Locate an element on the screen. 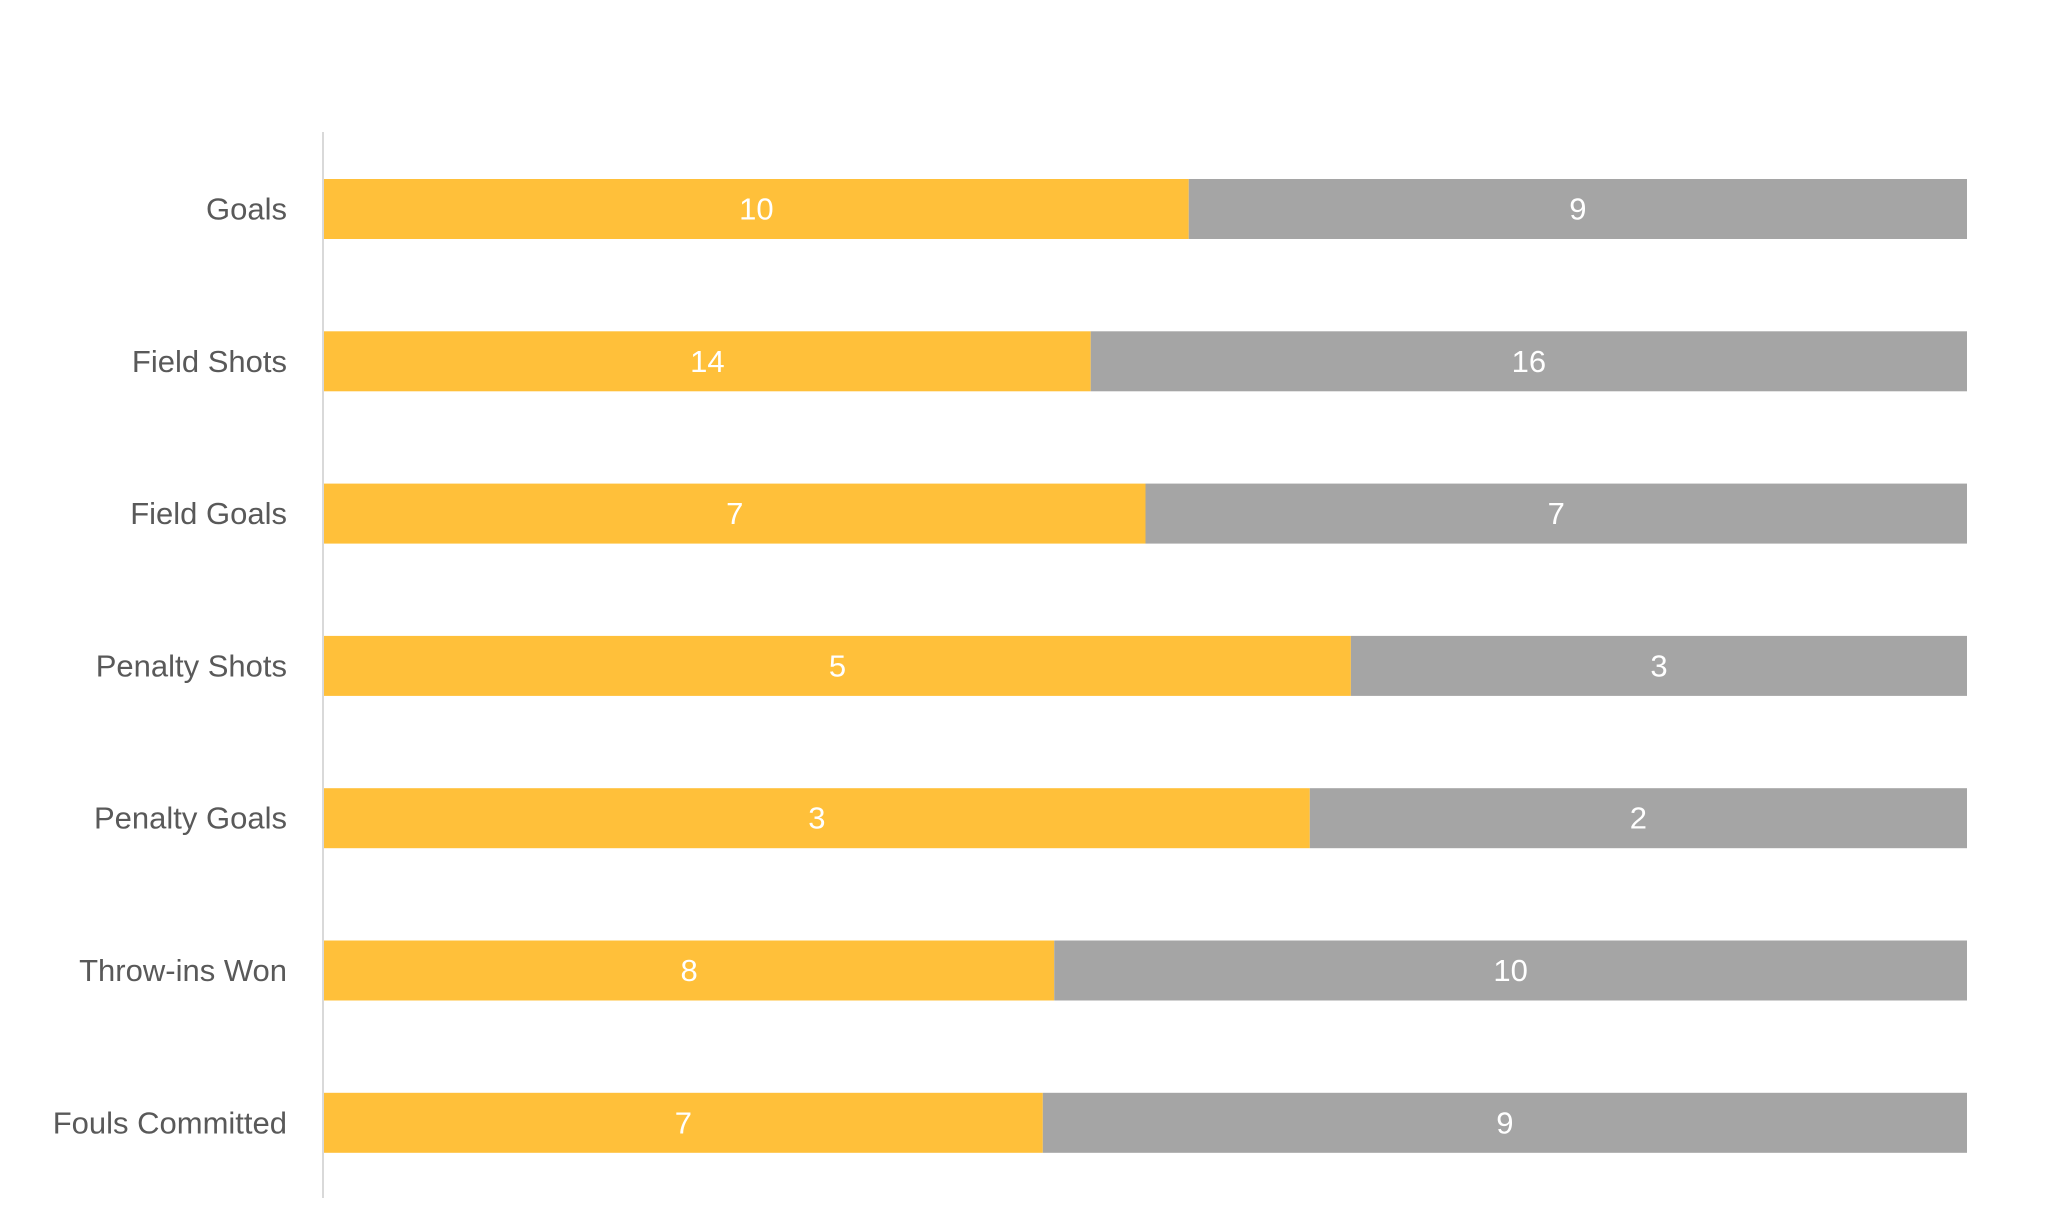 The image size is (2051, 1231). data-label-throw-ins-won-series-2: 10 is located at coordinates (1510, 970).